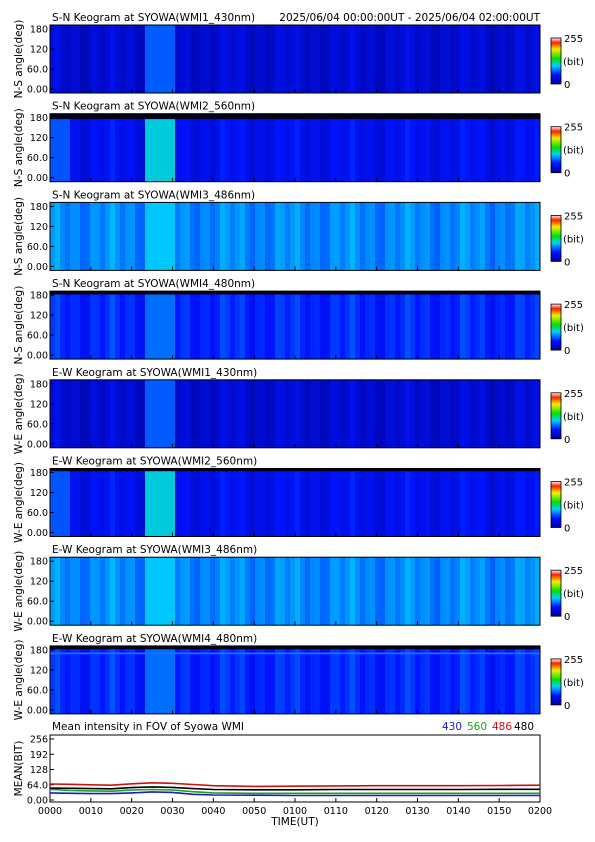 The width and height of the screenshot is (595, 842). Describe the element at coordinates (540, 811) in the screenshot. I see `line-x-tick-label: 0200` at that location.